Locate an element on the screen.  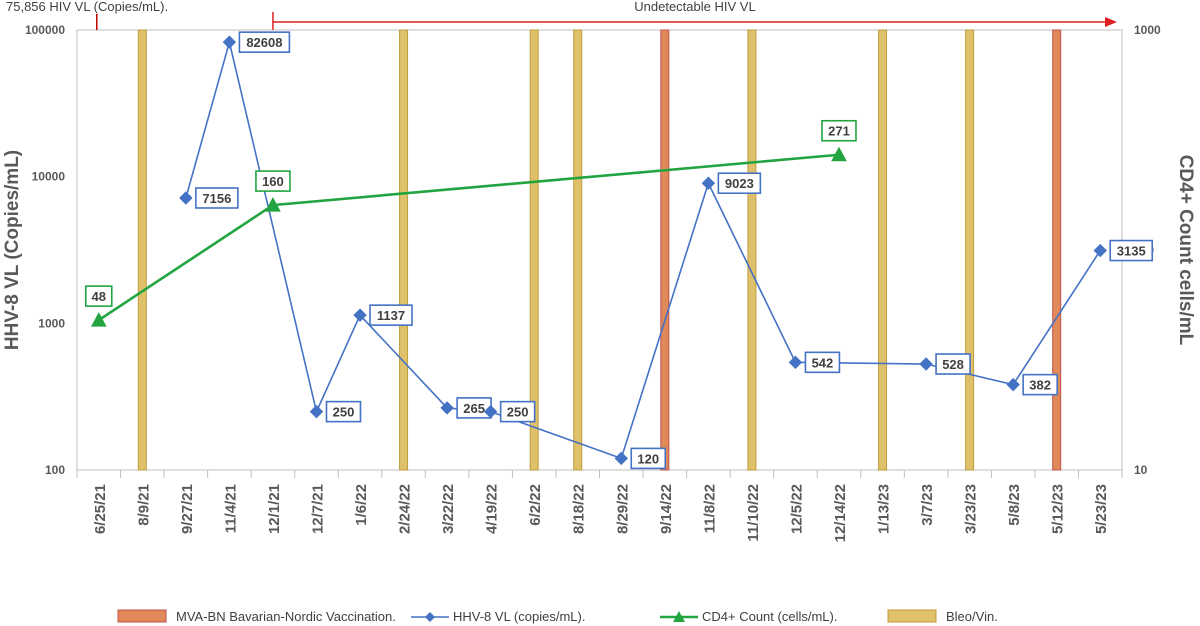
hhv8-data-label: 120 is located at coordinates (648, 458).